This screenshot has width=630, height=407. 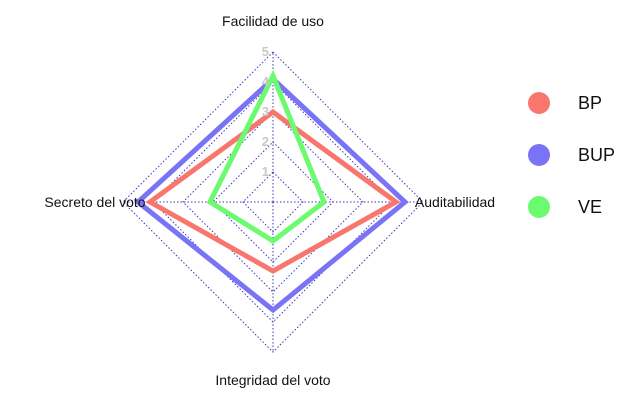 I want to click on axis-label-1: Auditabilidad, so click(x=455, y=202).